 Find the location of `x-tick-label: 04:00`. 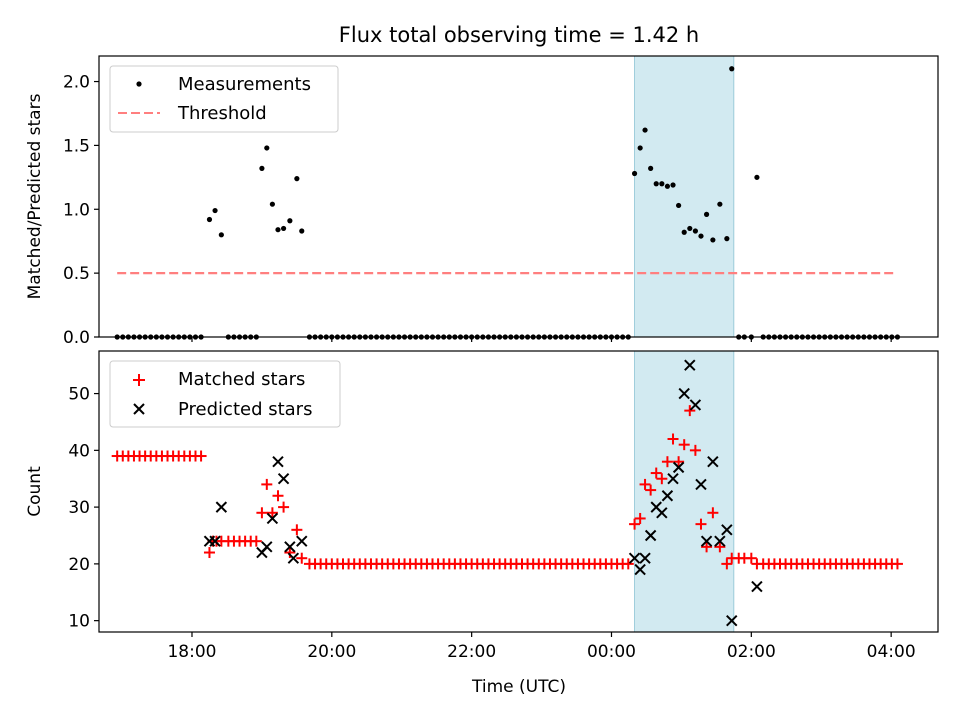

x-tick-label: 04:00 is located at coordinates (891, 652).